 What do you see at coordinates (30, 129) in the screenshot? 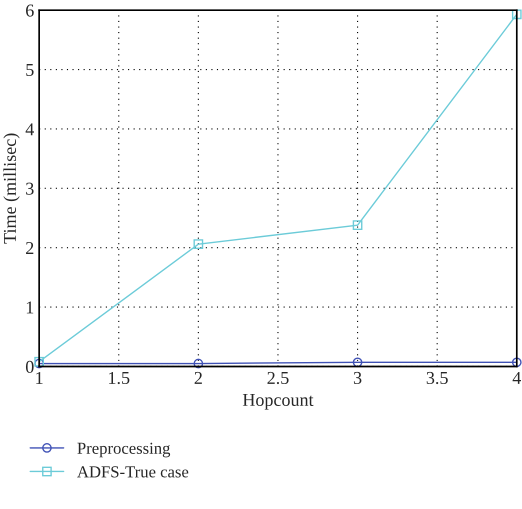
I see `y-tick-label: 4` at bounding box center [30, 129].